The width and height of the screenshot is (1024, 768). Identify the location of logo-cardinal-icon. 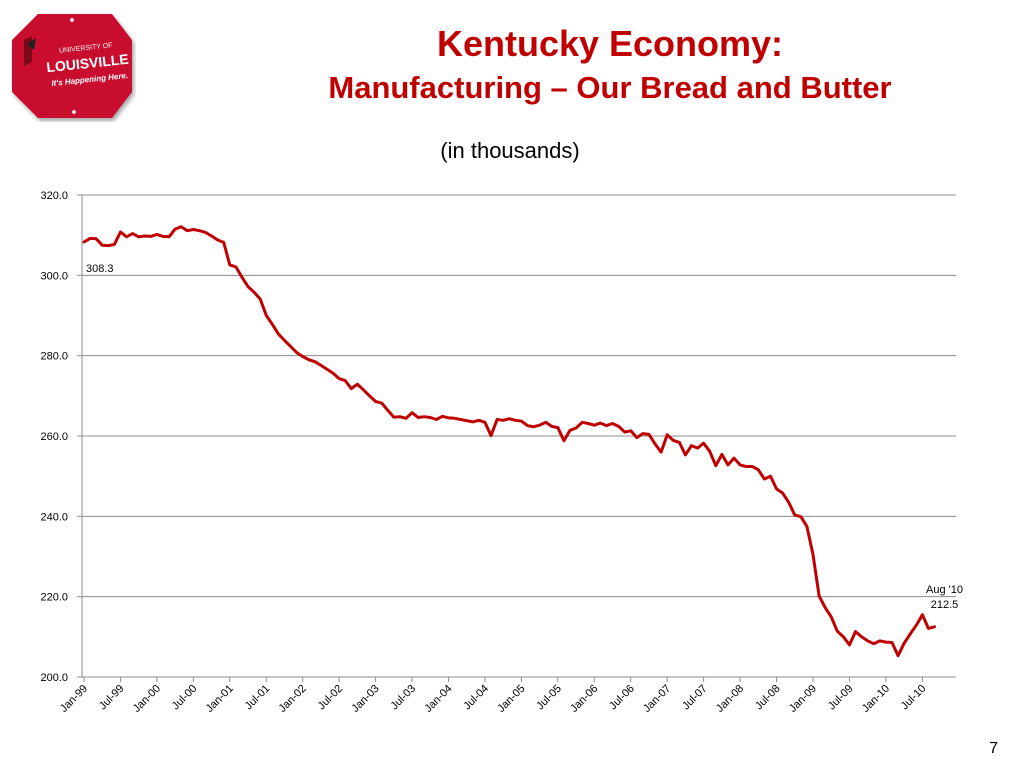
(28, 51).